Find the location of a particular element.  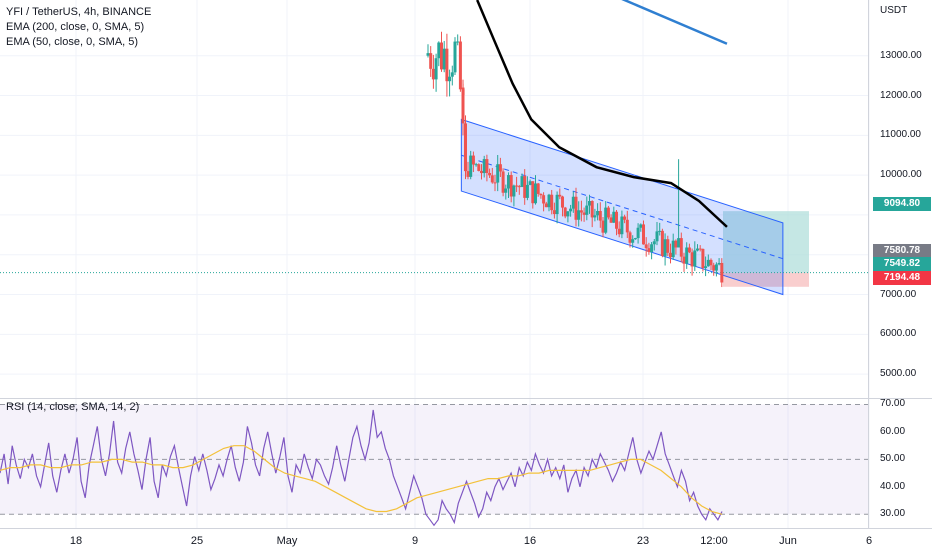

current-price-badge: 7549.82 is located at coordinates (902, 264).